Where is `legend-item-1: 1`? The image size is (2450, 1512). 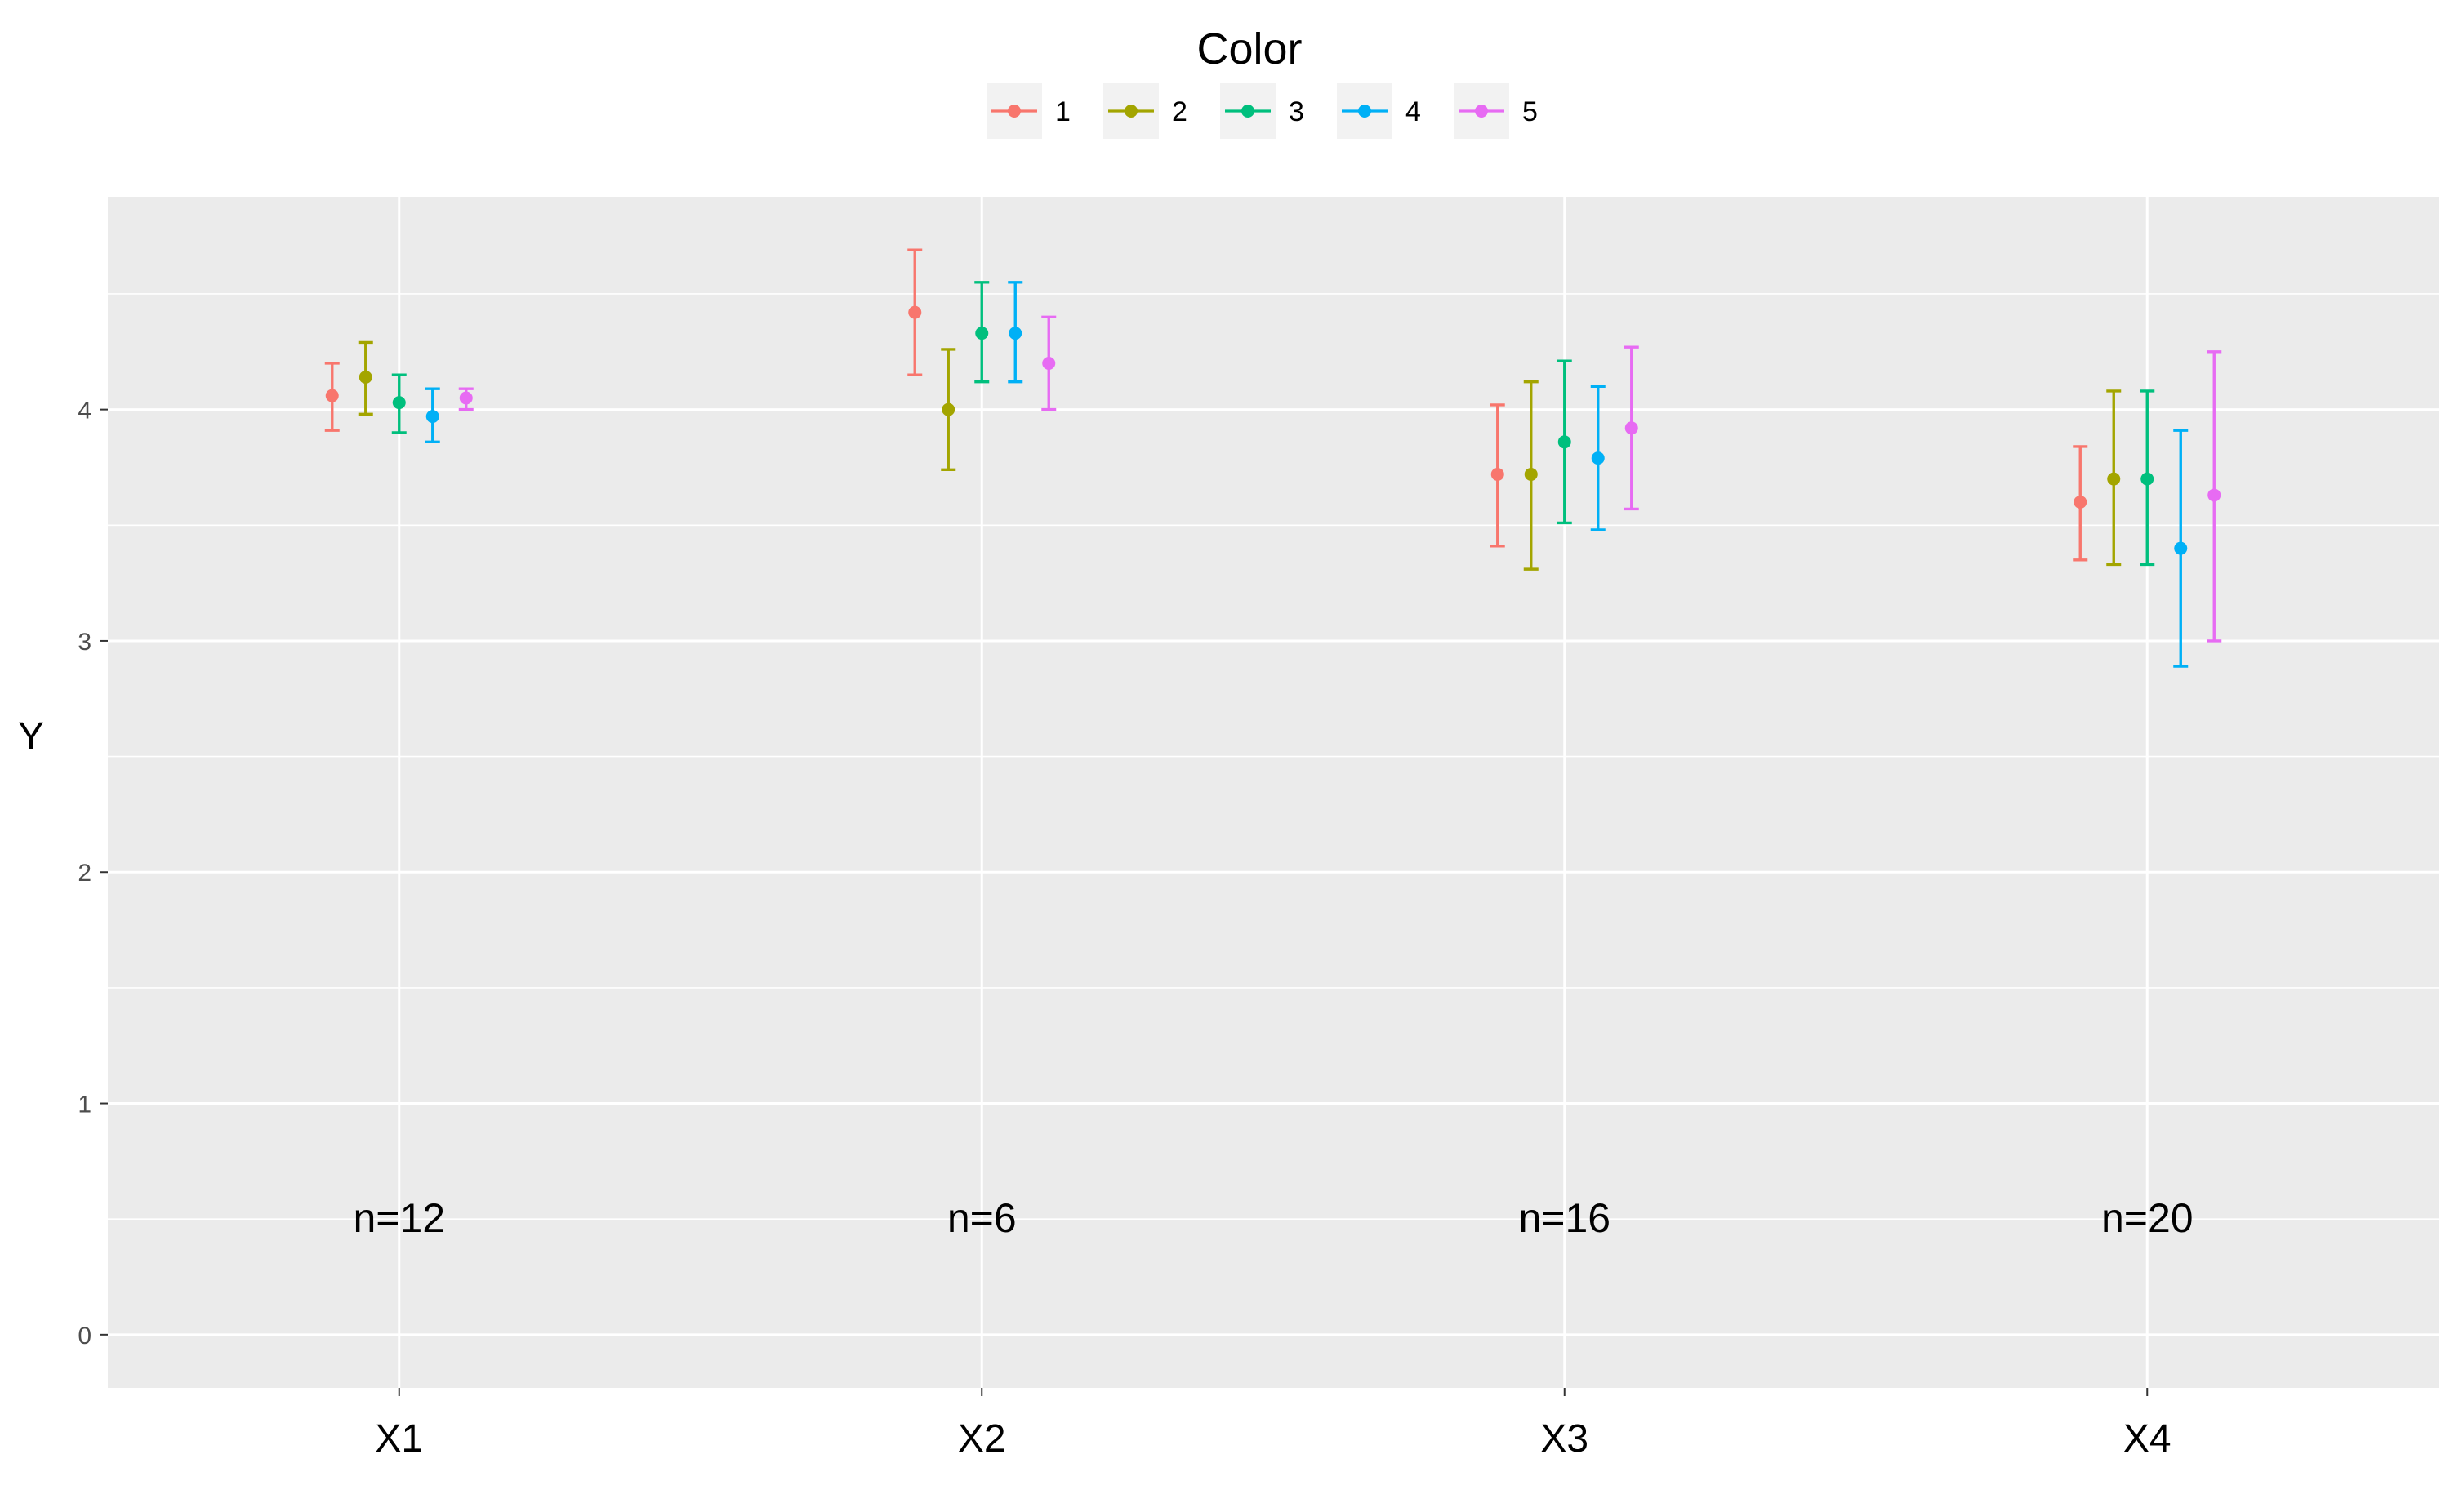 legend-item-1: 1 is located at coordinates (1029, 111).